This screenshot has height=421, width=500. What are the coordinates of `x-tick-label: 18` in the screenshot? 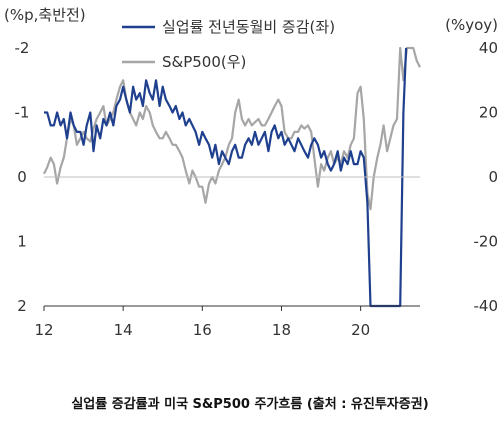 It's located at (281, 330).